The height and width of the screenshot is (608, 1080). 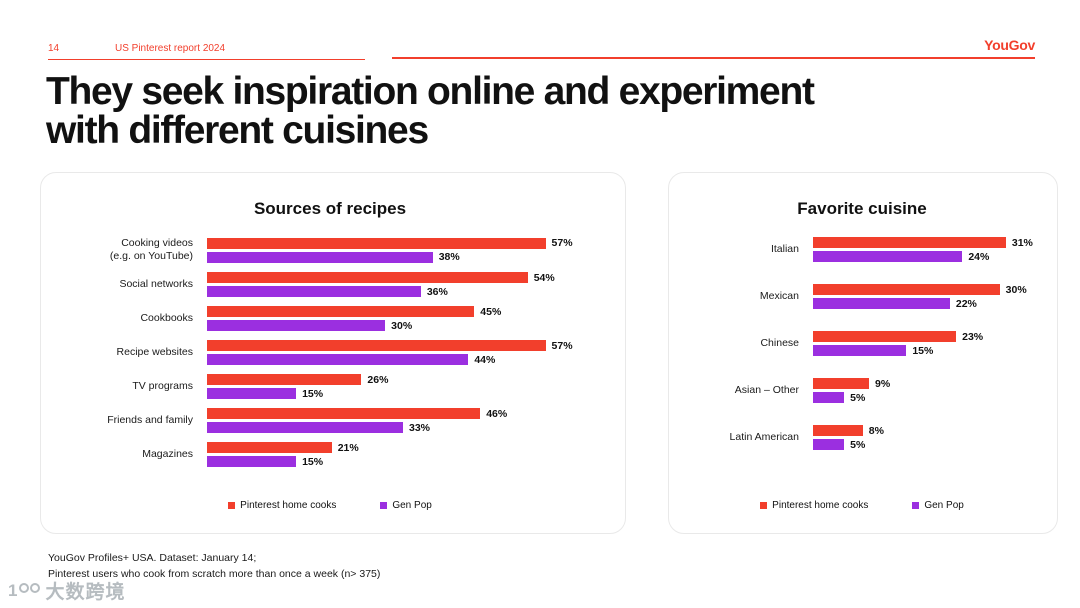 I want to click on bar-group: Friends and family 46% 33%, so click(x=330, y=420).